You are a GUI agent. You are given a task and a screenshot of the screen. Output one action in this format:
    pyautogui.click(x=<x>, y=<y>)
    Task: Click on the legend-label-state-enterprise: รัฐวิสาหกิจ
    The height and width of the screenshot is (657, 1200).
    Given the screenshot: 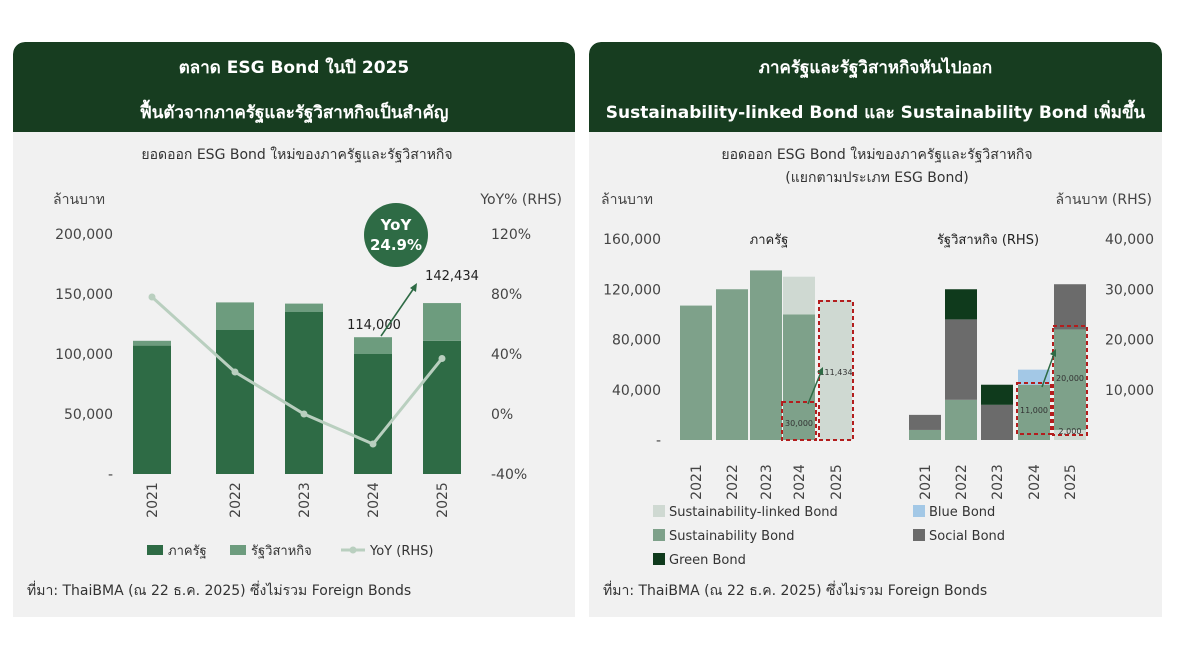 What is the action you would take?
    pyautogui.click(x=281, y=551)
    